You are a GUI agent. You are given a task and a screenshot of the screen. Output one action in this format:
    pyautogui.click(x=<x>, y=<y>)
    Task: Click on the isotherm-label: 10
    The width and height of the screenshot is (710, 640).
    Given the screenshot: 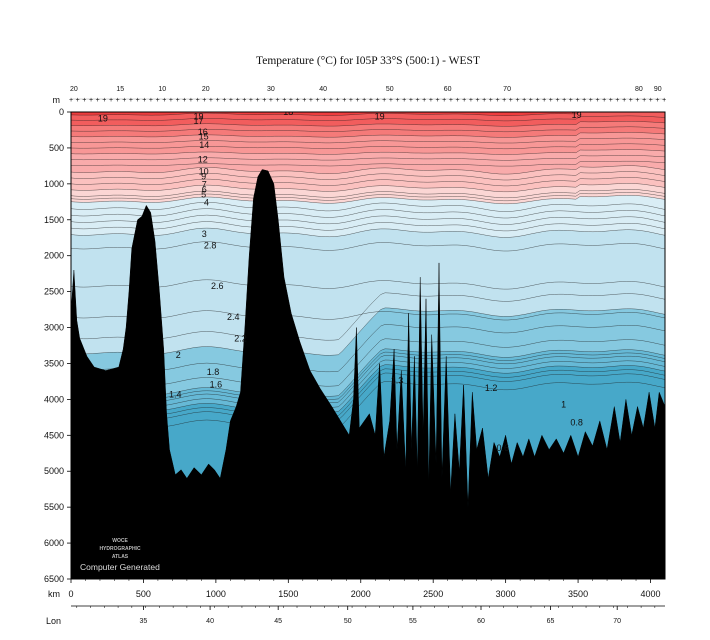 What is the action you would take?
    pyautogui.click(x=204, y=172)
    